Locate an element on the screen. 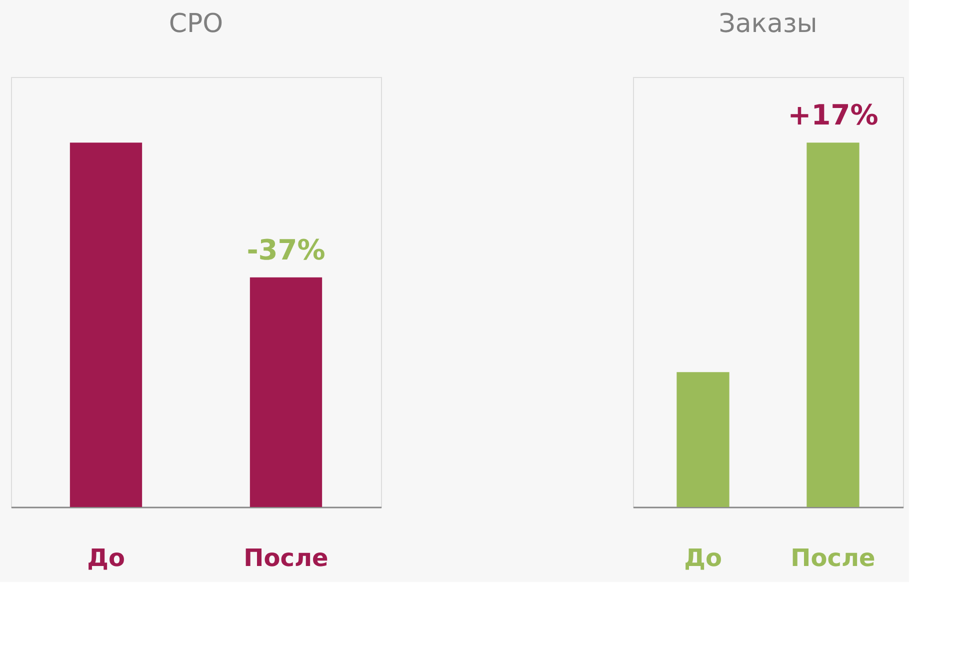 This screenshot has height=651, width=957. chart-title: CPO is located at coordinates (196, 24).